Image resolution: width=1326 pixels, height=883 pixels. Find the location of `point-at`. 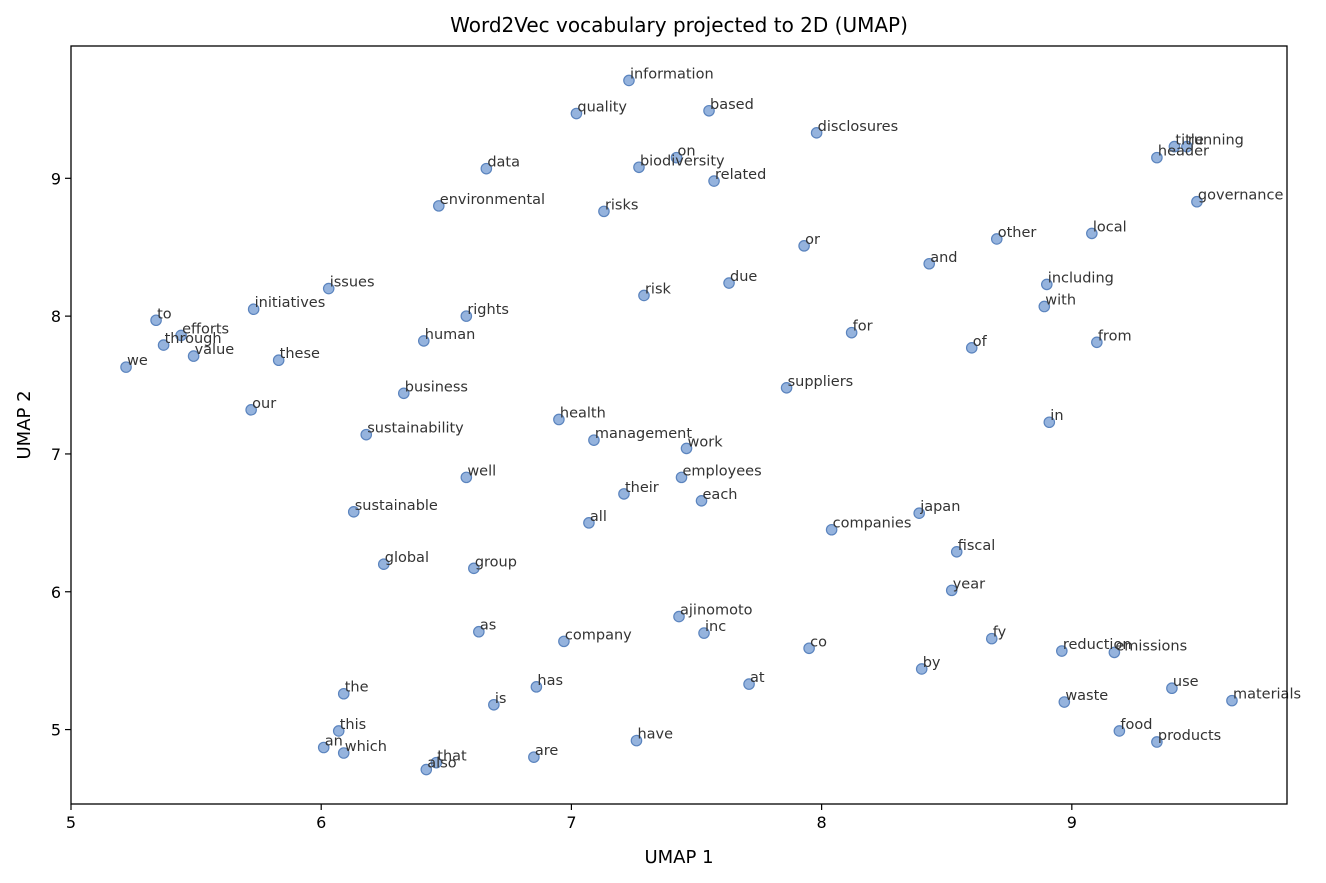

point-at is located at coordinates (749, 684).